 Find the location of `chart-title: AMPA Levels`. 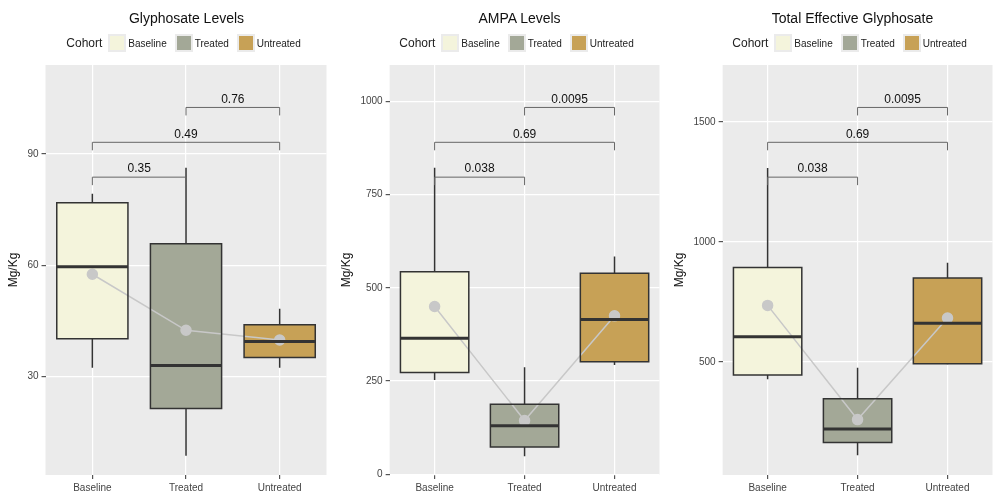

chart-title: AMPA Levels is located at coordinates (519, 19).